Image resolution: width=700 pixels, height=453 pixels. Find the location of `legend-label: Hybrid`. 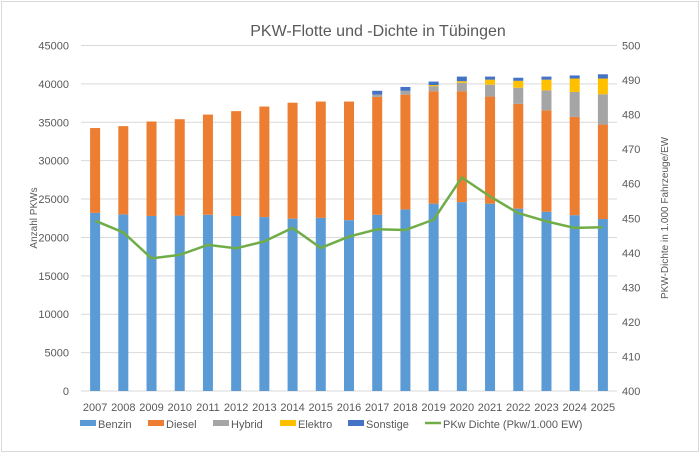

legend-label: Hybrid is located at coordinates (247, 425).